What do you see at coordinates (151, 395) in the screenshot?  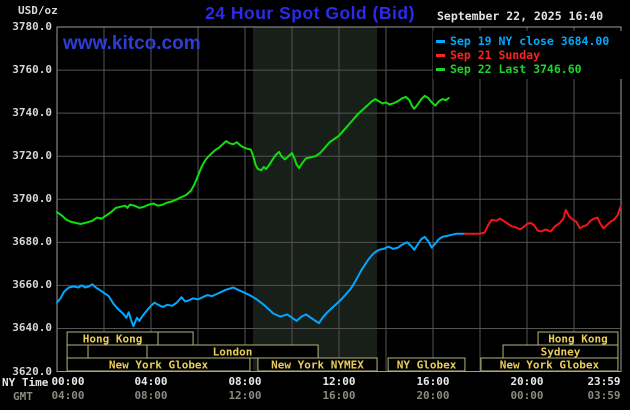 I see `x-axis-gmt-tick-label: 08:00` at bounding box center [151, 395].